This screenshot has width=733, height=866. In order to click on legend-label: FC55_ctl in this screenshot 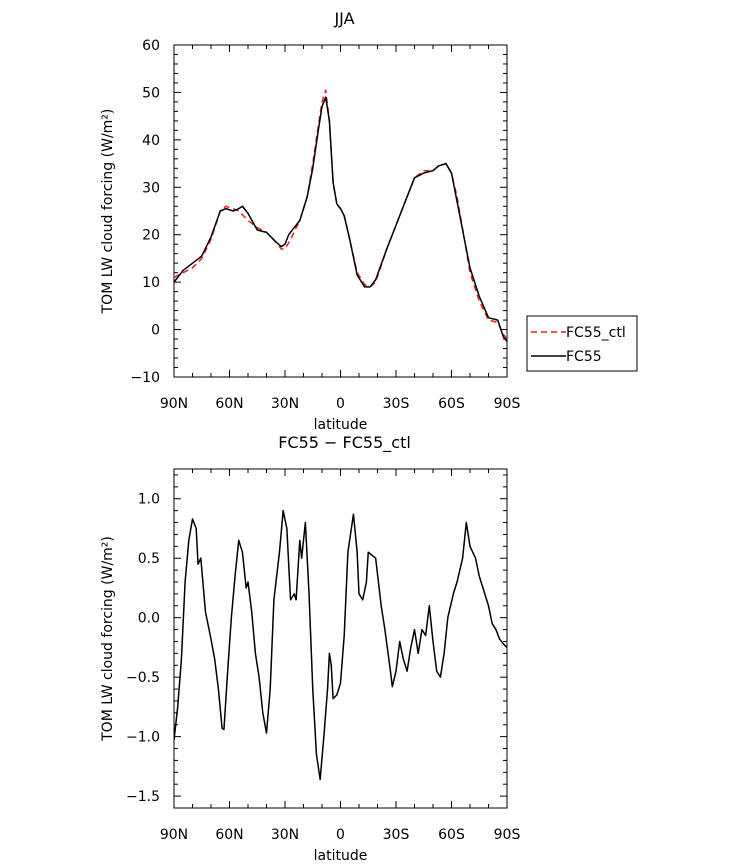, I will do `click(596, 333)`.